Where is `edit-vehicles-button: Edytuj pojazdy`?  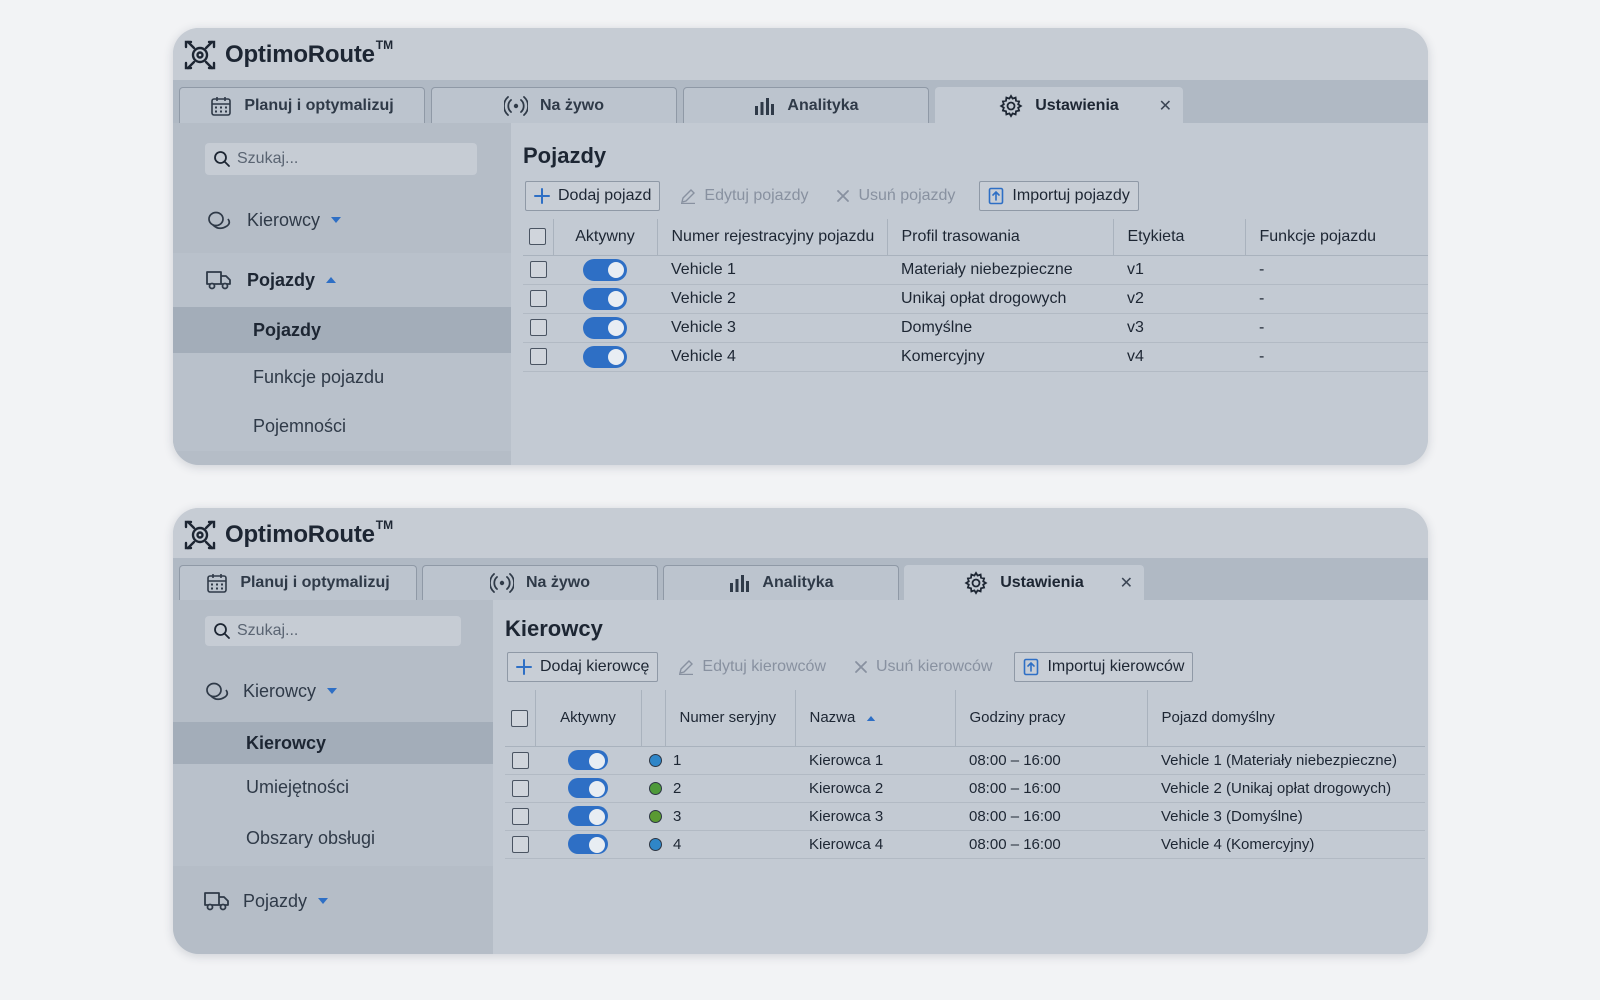
edit-vehicles-button: Edytuj pojazdy is located at coordinates (744, 196).